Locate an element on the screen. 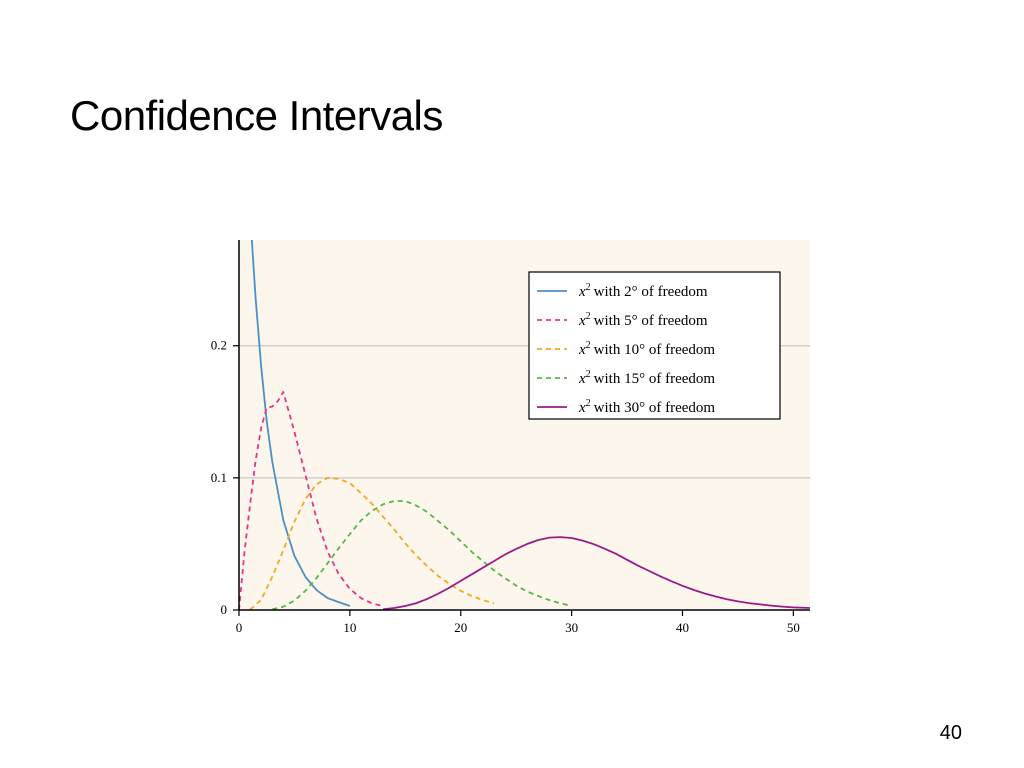 This screenshot has height=768, width=1024. page-number: 40 is located at coordinates (950, 733).